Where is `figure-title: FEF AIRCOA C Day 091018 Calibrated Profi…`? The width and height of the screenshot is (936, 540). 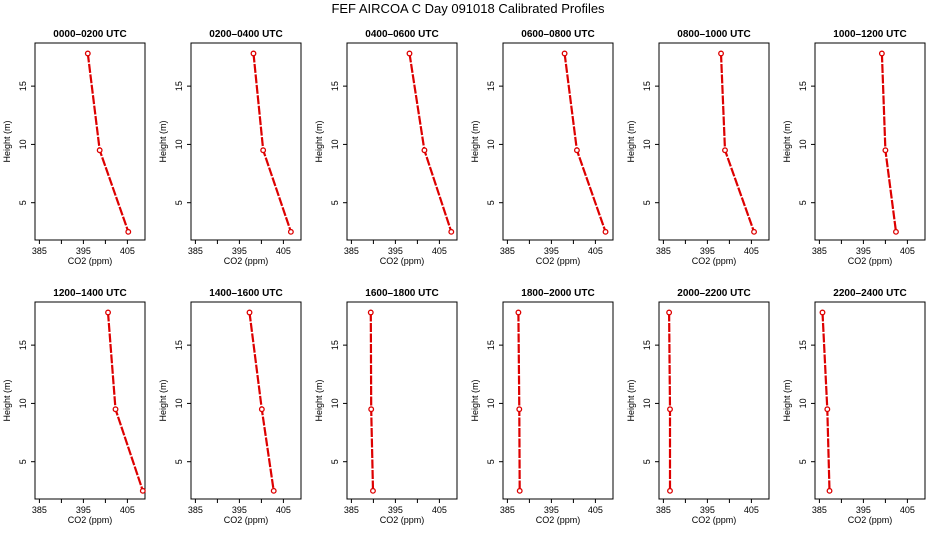 figure-title: FEF AIRCOA C Day 091018 Calibrated Profi… is located at coordinates (468, 8).